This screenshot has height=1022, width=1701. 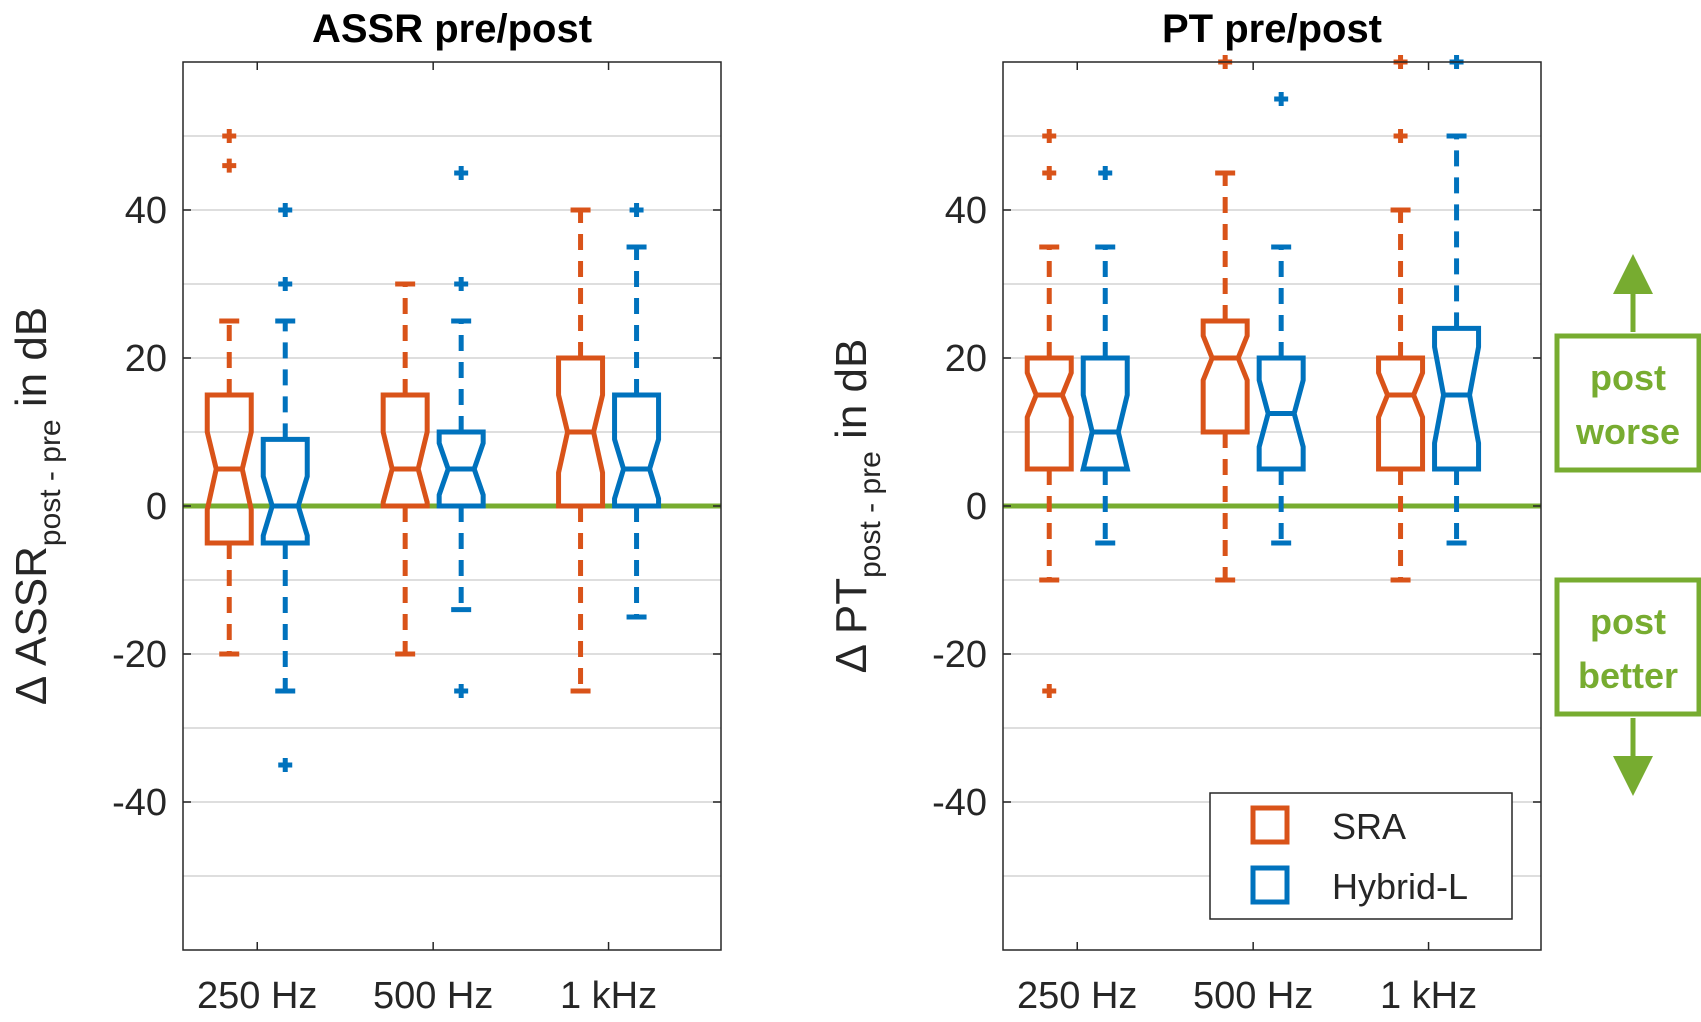 I want to click on y-axis-label: Δ ASSRpost - pre in dB, so click(x=37, y=506).